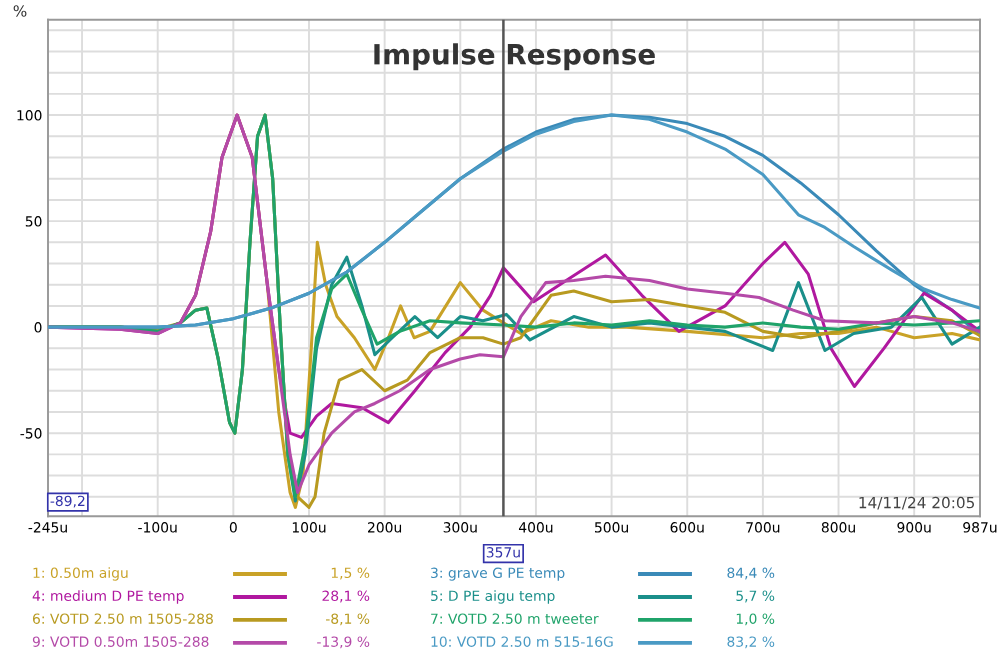  What do you see at coordinates (514, 57) in the screenshot?
I see `text: Impulse Response` at bounding box center [514, 57].